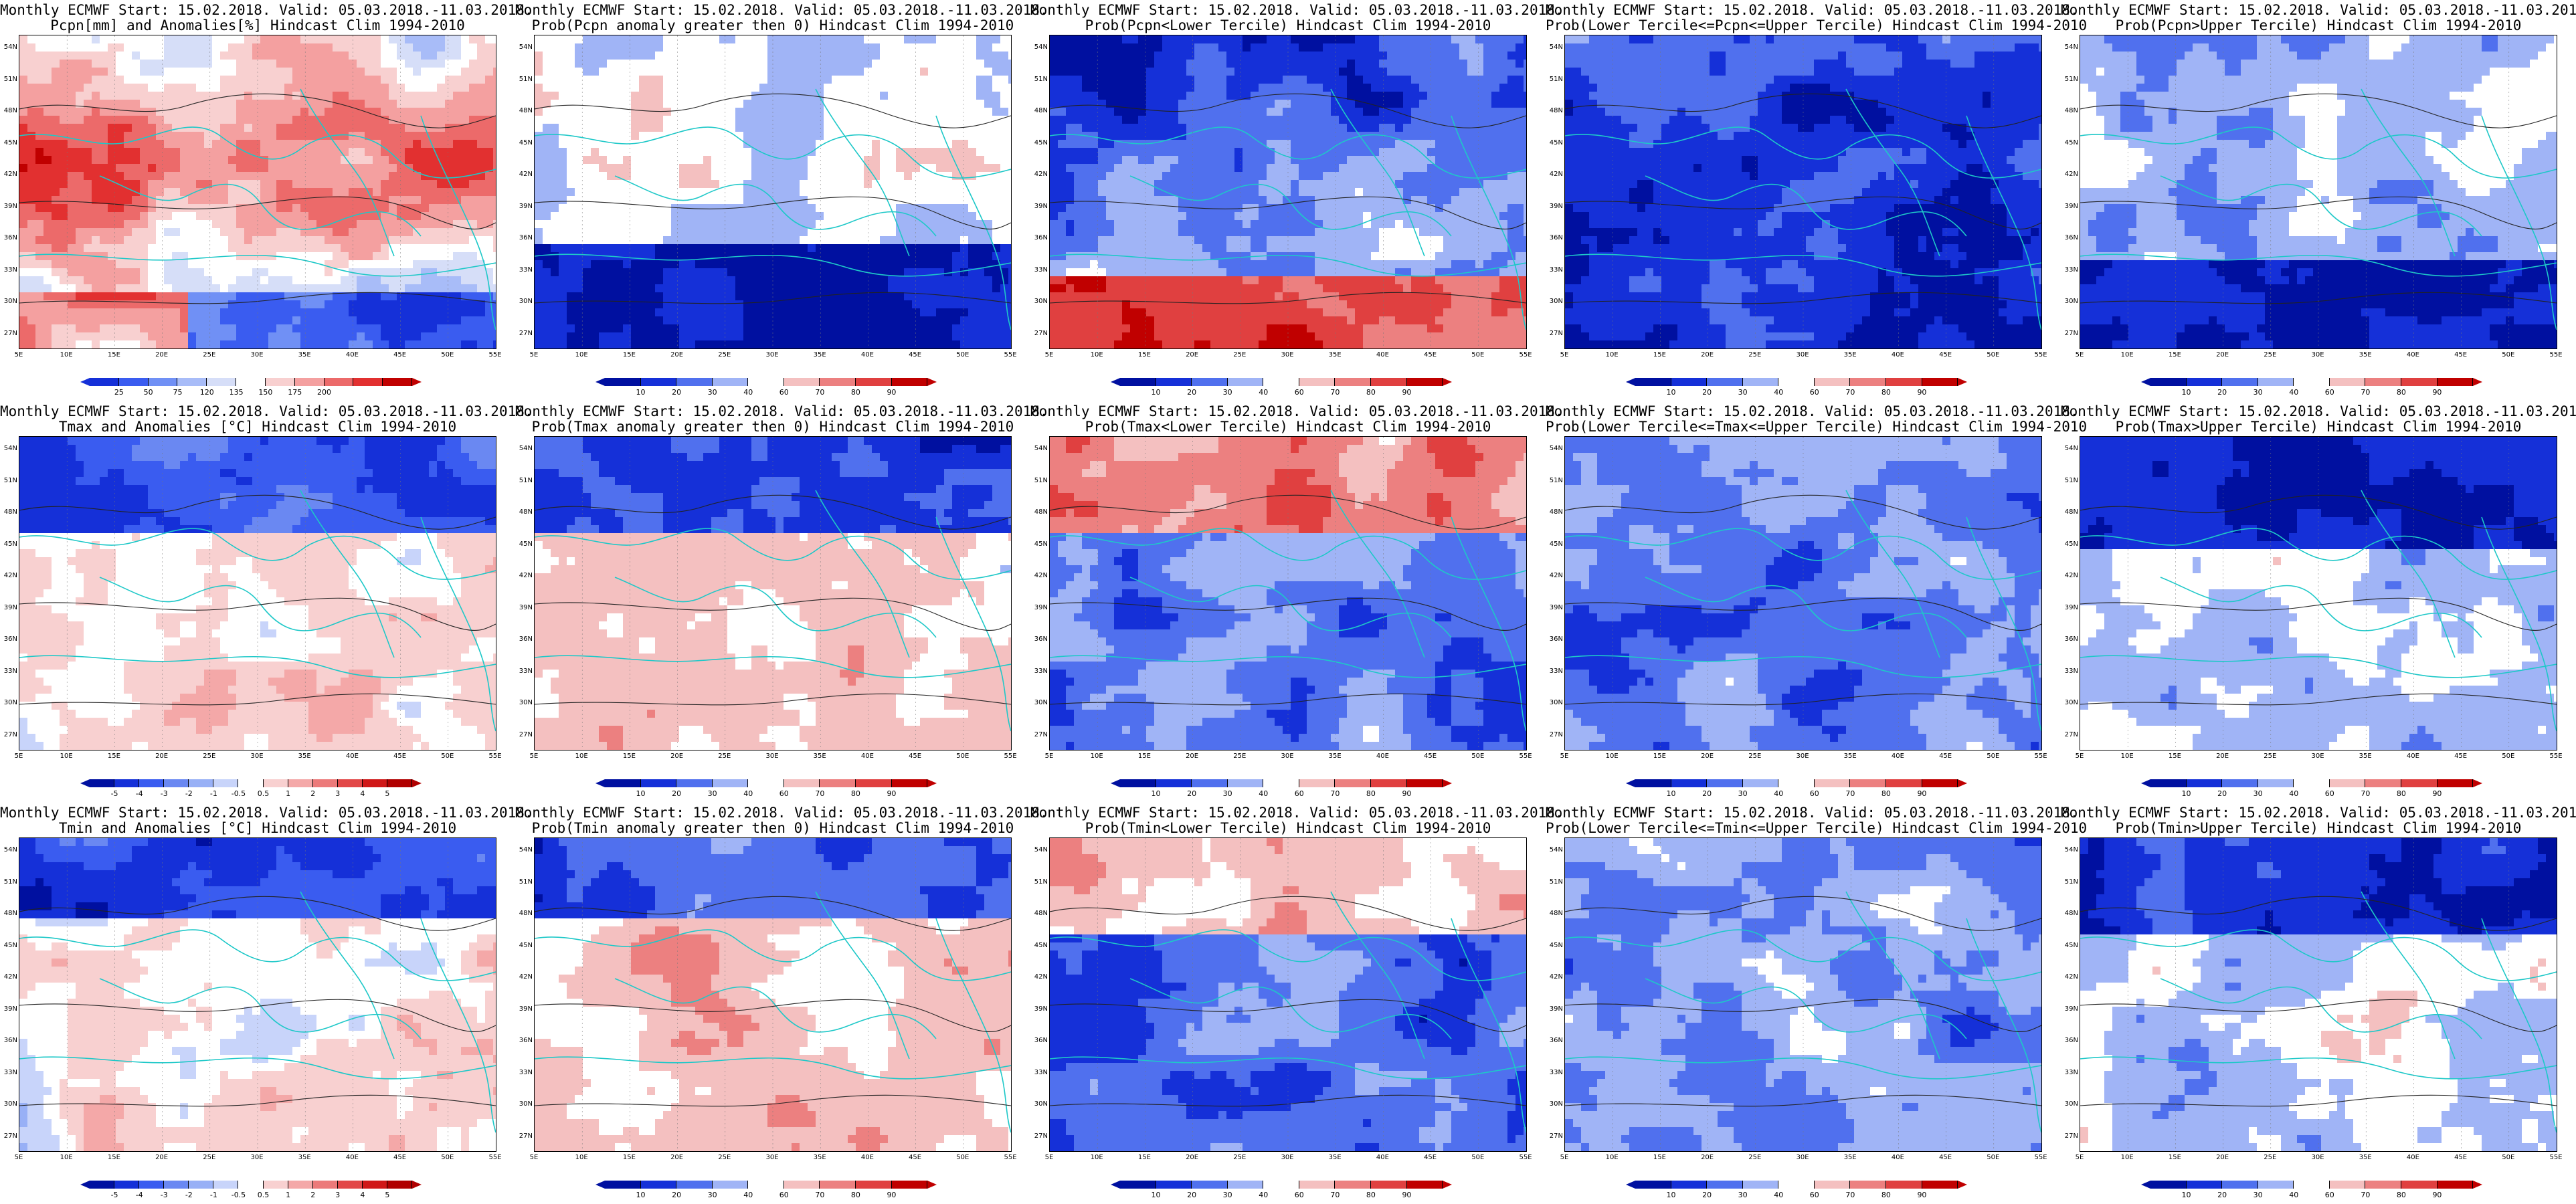  Describe the element at coordinates (820, 756) in the screenshot. I see `longitude-label: 35E` at that location.